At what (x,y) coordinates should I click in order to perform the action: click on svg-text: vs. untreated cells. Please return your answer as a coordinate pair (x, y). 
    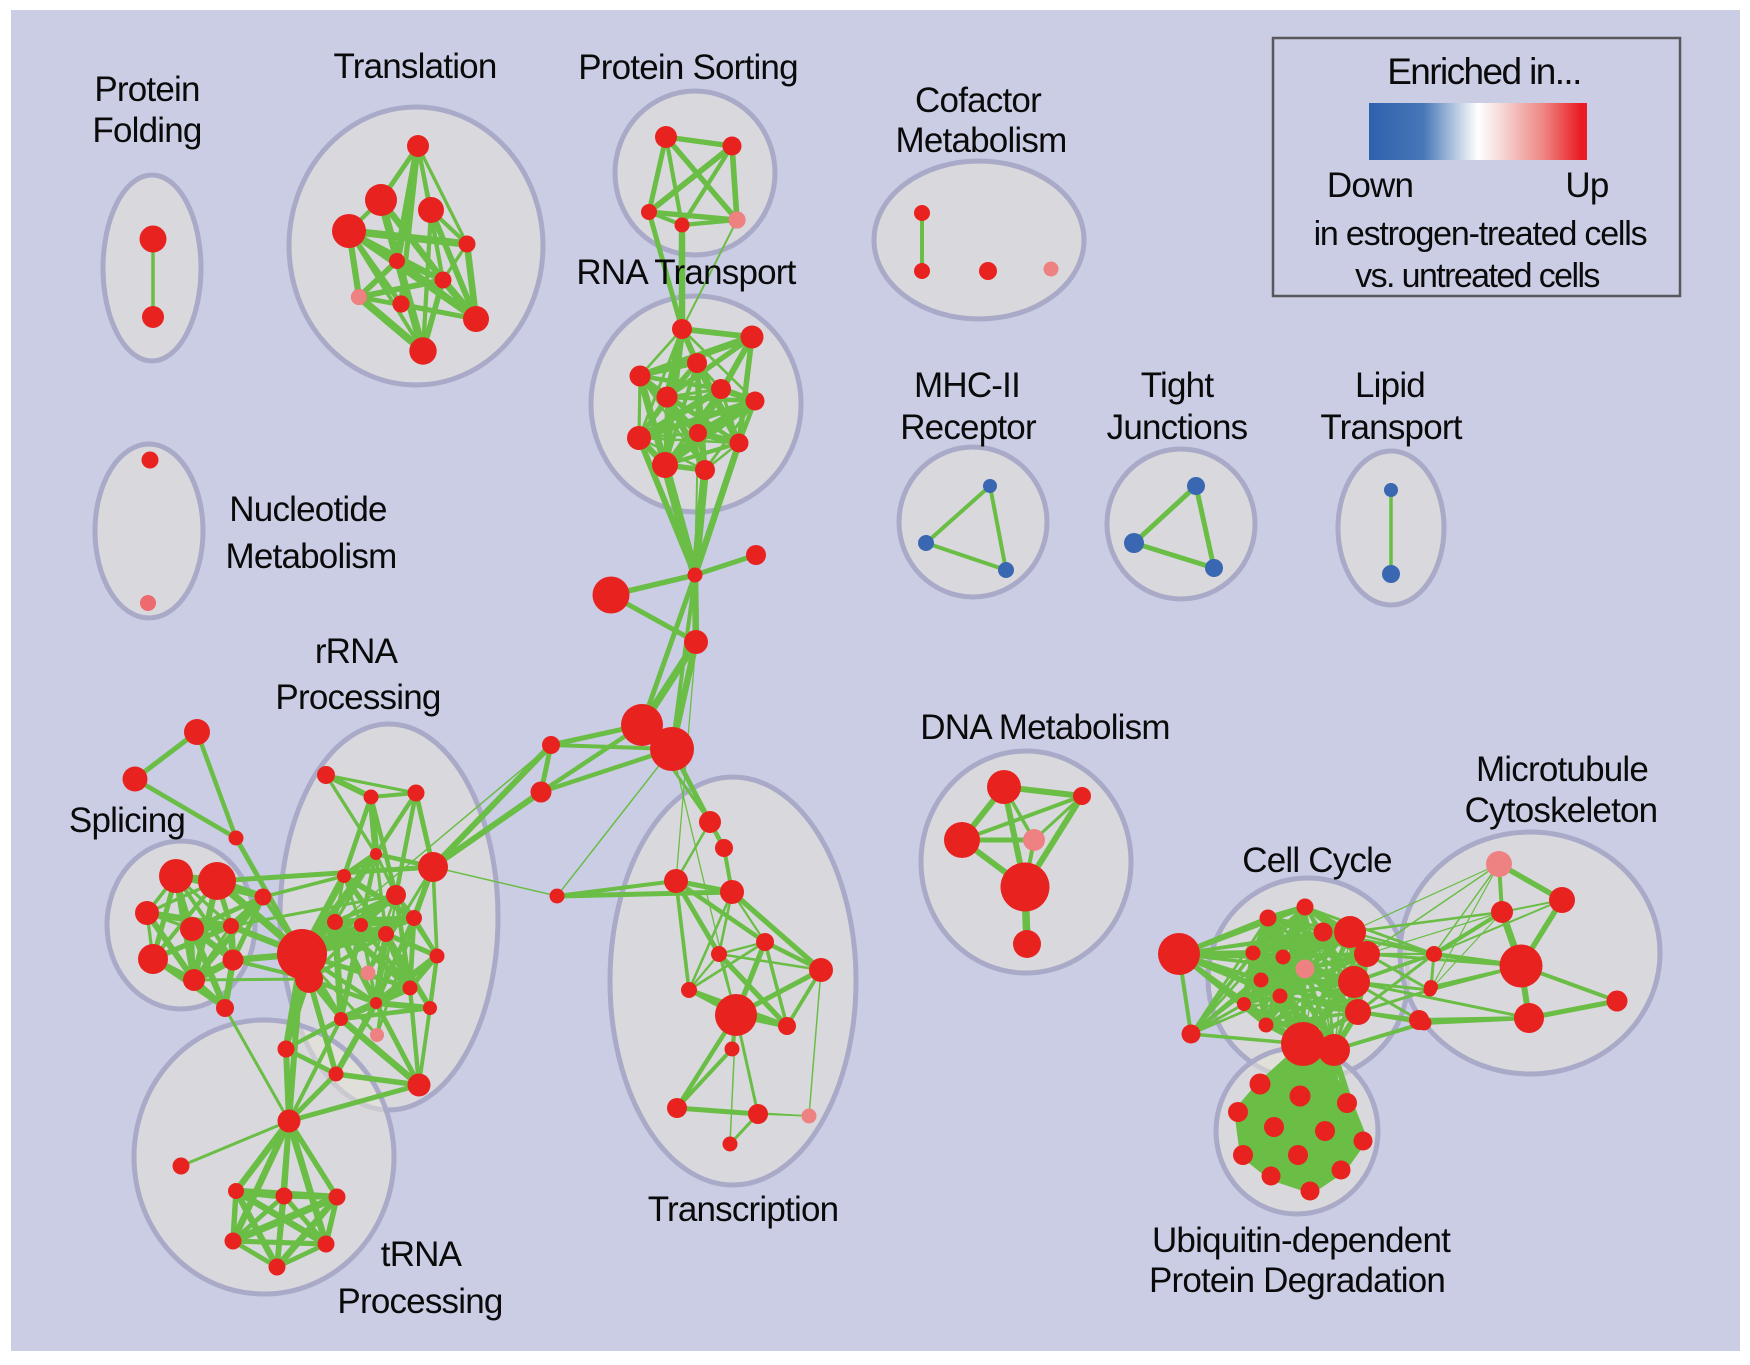
    Looking at the image, I should click on (1477, 276).